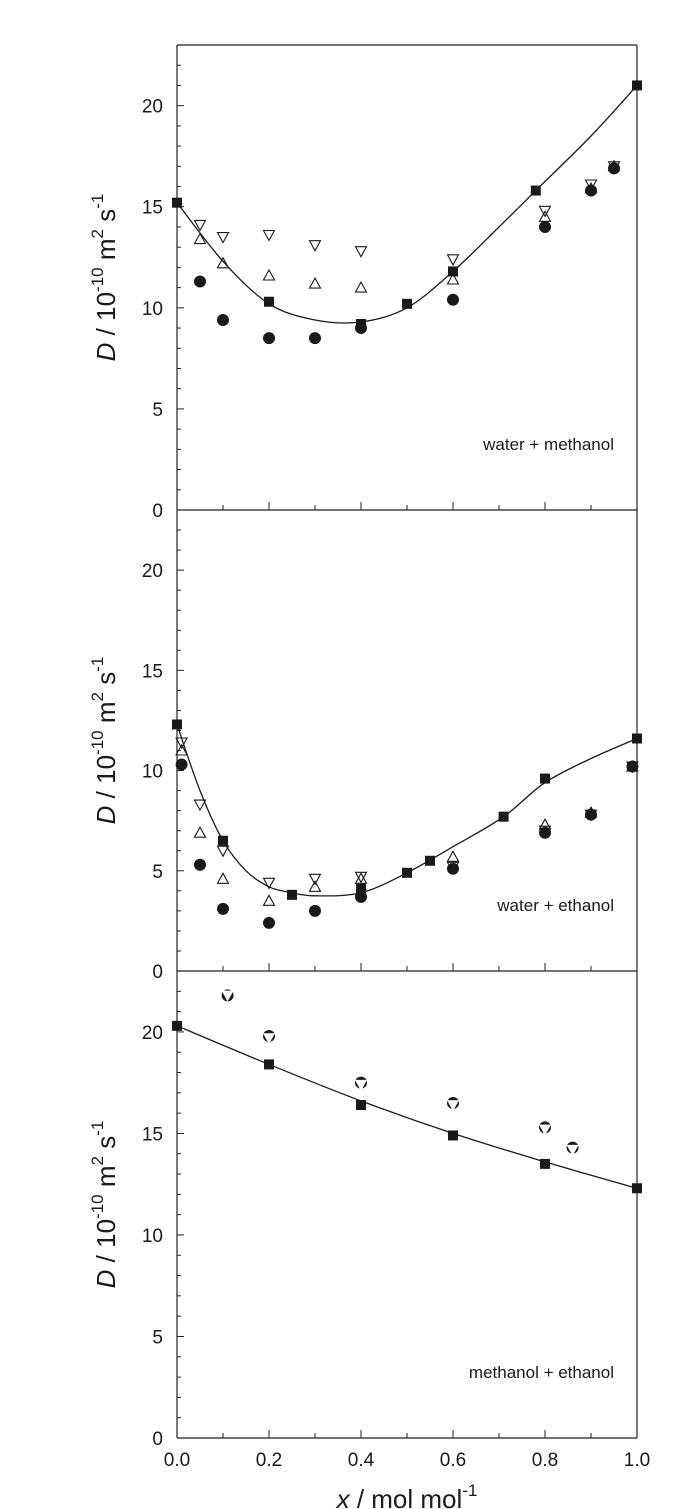  I want to click on x-tick-label: 0.2, so click(269, 1460).